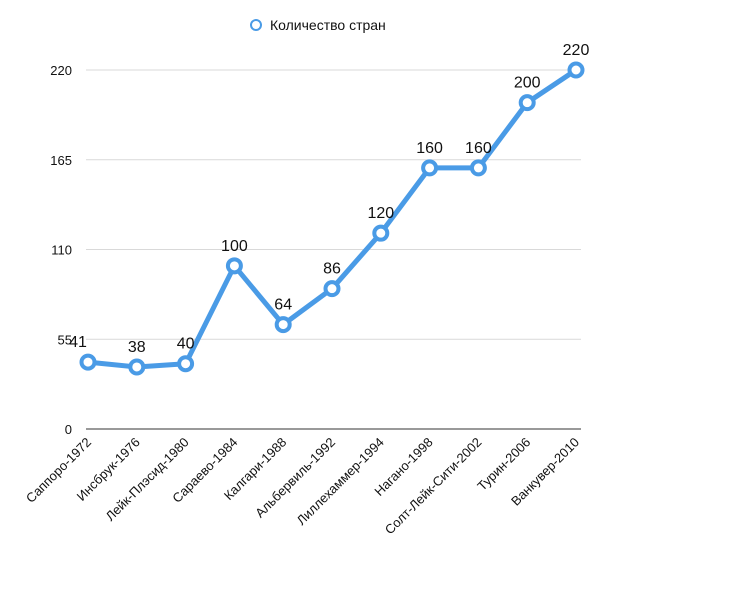 The height and width of the screenshot is (608, 730). Describe the element at coordinates (61, 70) in the screenshot. I see `y-tick-label: 220` at that location.